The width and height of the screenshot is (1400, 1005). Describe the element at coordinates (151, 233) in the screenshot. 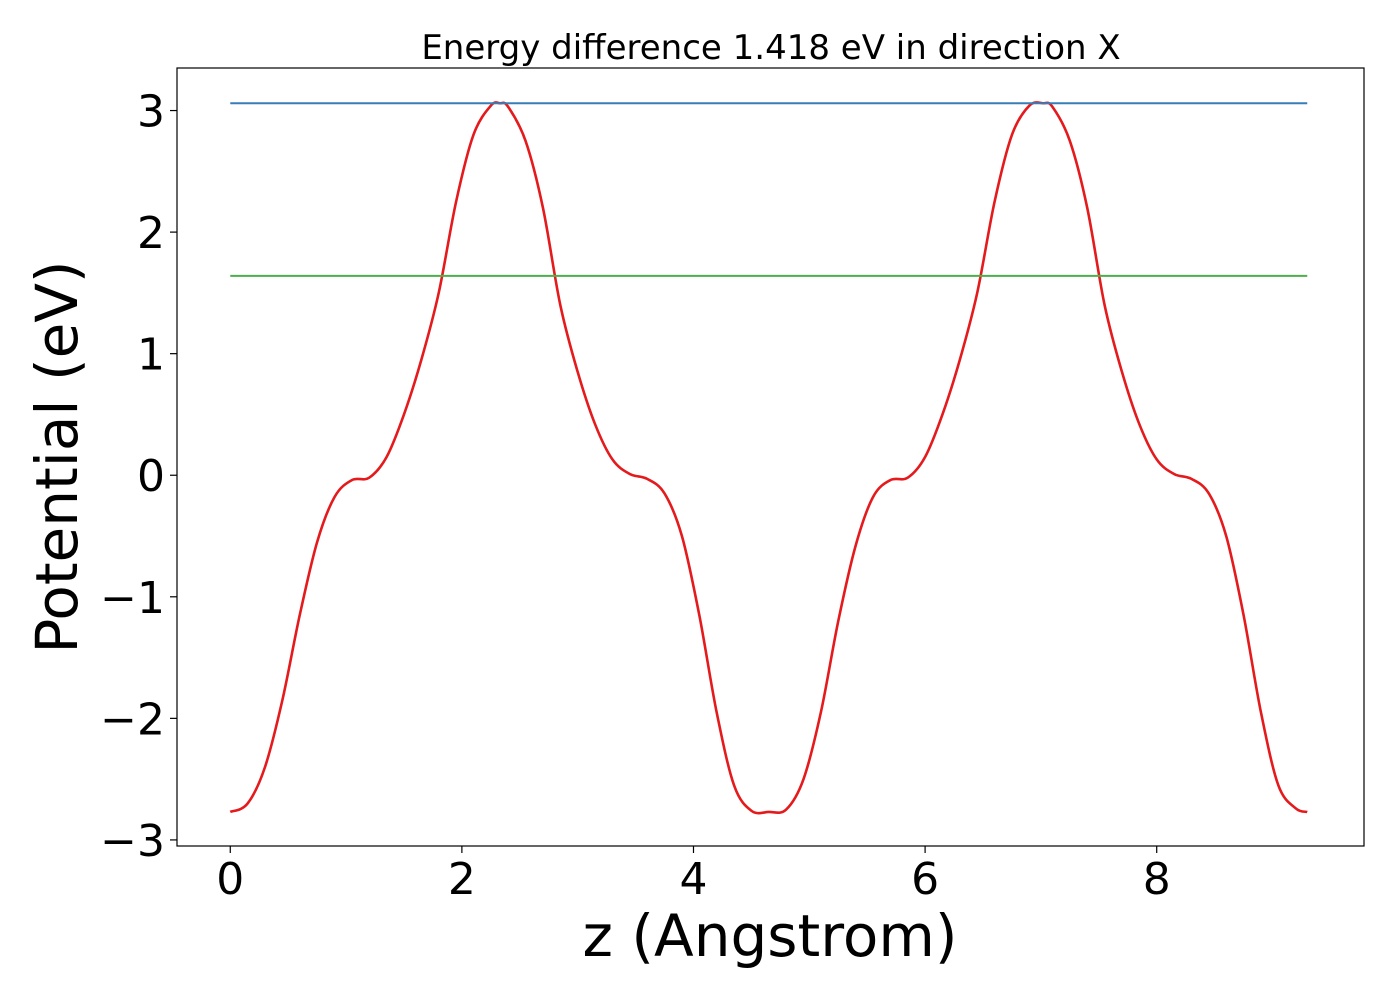

I see `y-tick-label: 2` at that location.